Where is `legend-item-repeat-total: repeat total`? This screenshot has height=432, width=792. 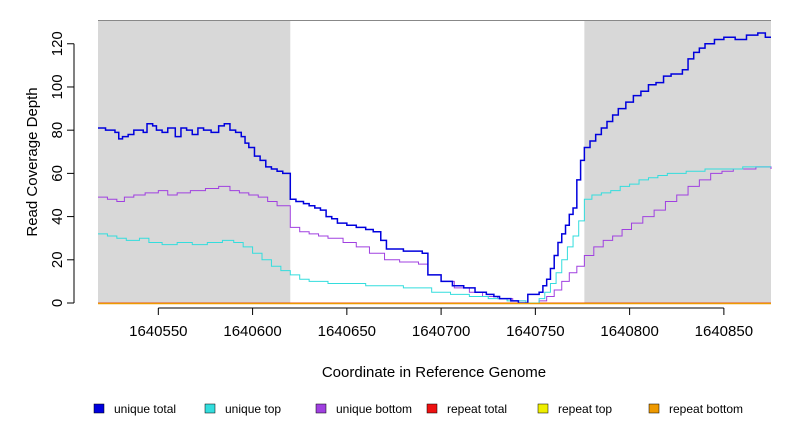 legend-item-repeat-total: repeat total is located at coordinates (466, 409).